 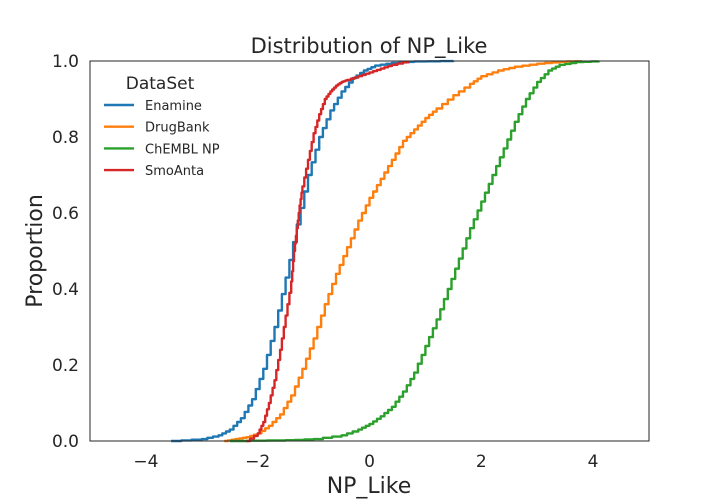 What do you see at coordinates (257, 462) in the screenshot?
I see `x-tick-label: −2` at bounding box center [257, 462].